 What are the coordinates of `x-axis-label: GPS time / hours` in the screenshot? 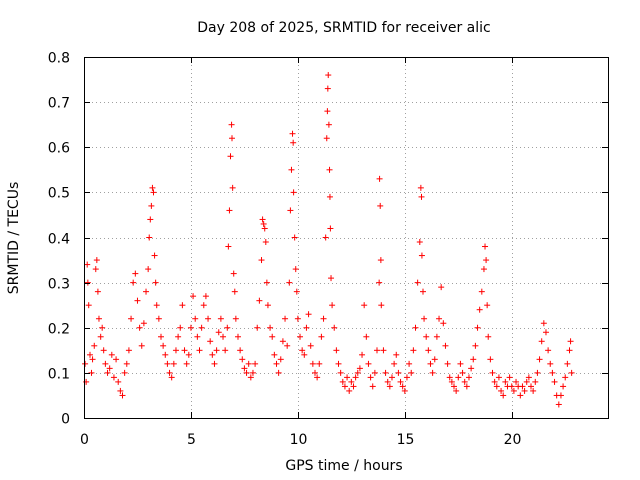 It's located at (343, 466).